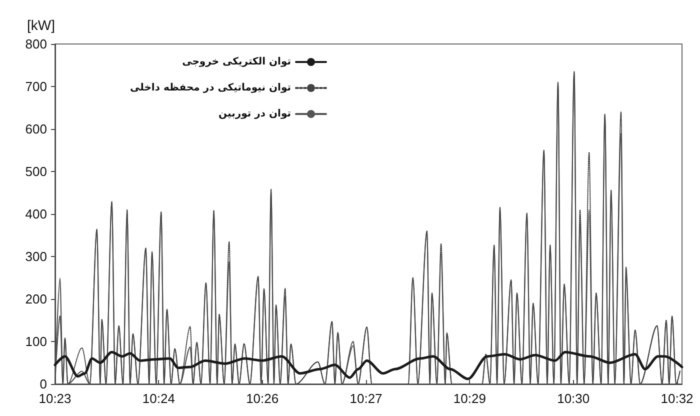 The width and height of the screenshot is (700, 416). I want to click on x-tick-label: 10:30, so click(573, 398).